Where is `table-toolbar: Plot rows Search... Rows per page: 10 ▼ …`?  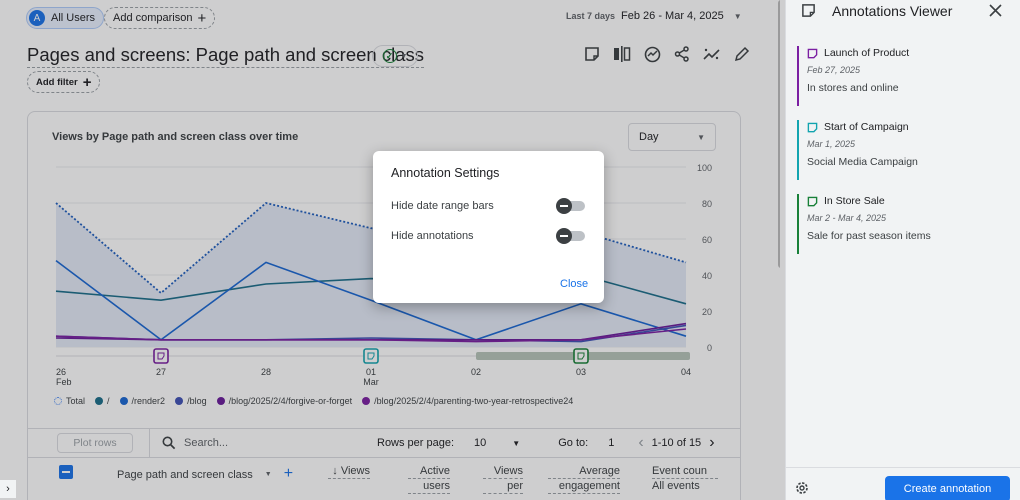
table-toolbar: Plot rows Search... Rows per page: 10 ▼ … is located at coordinates (384, 443).